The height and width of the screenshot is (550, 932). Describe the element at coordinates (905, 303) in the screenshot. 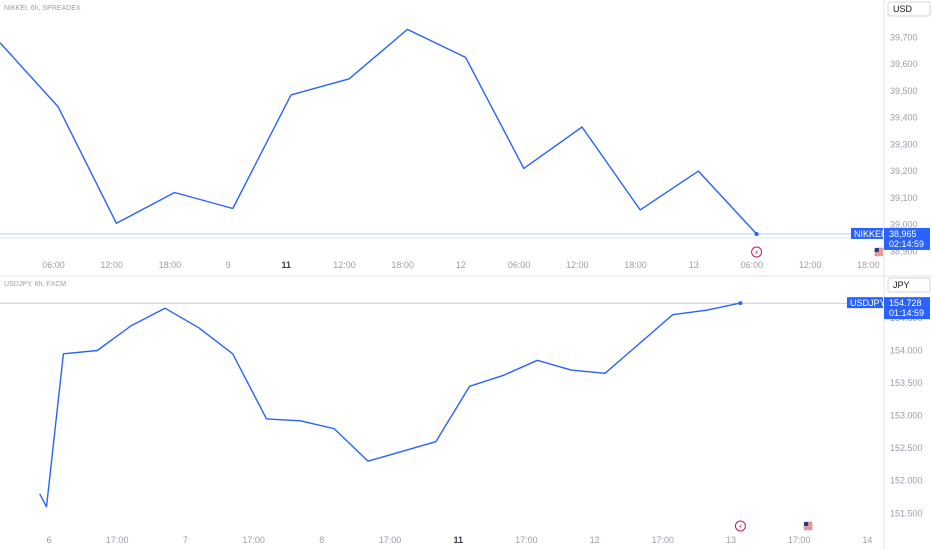

I see `usdjpy-last-price: 154.728` at that location.